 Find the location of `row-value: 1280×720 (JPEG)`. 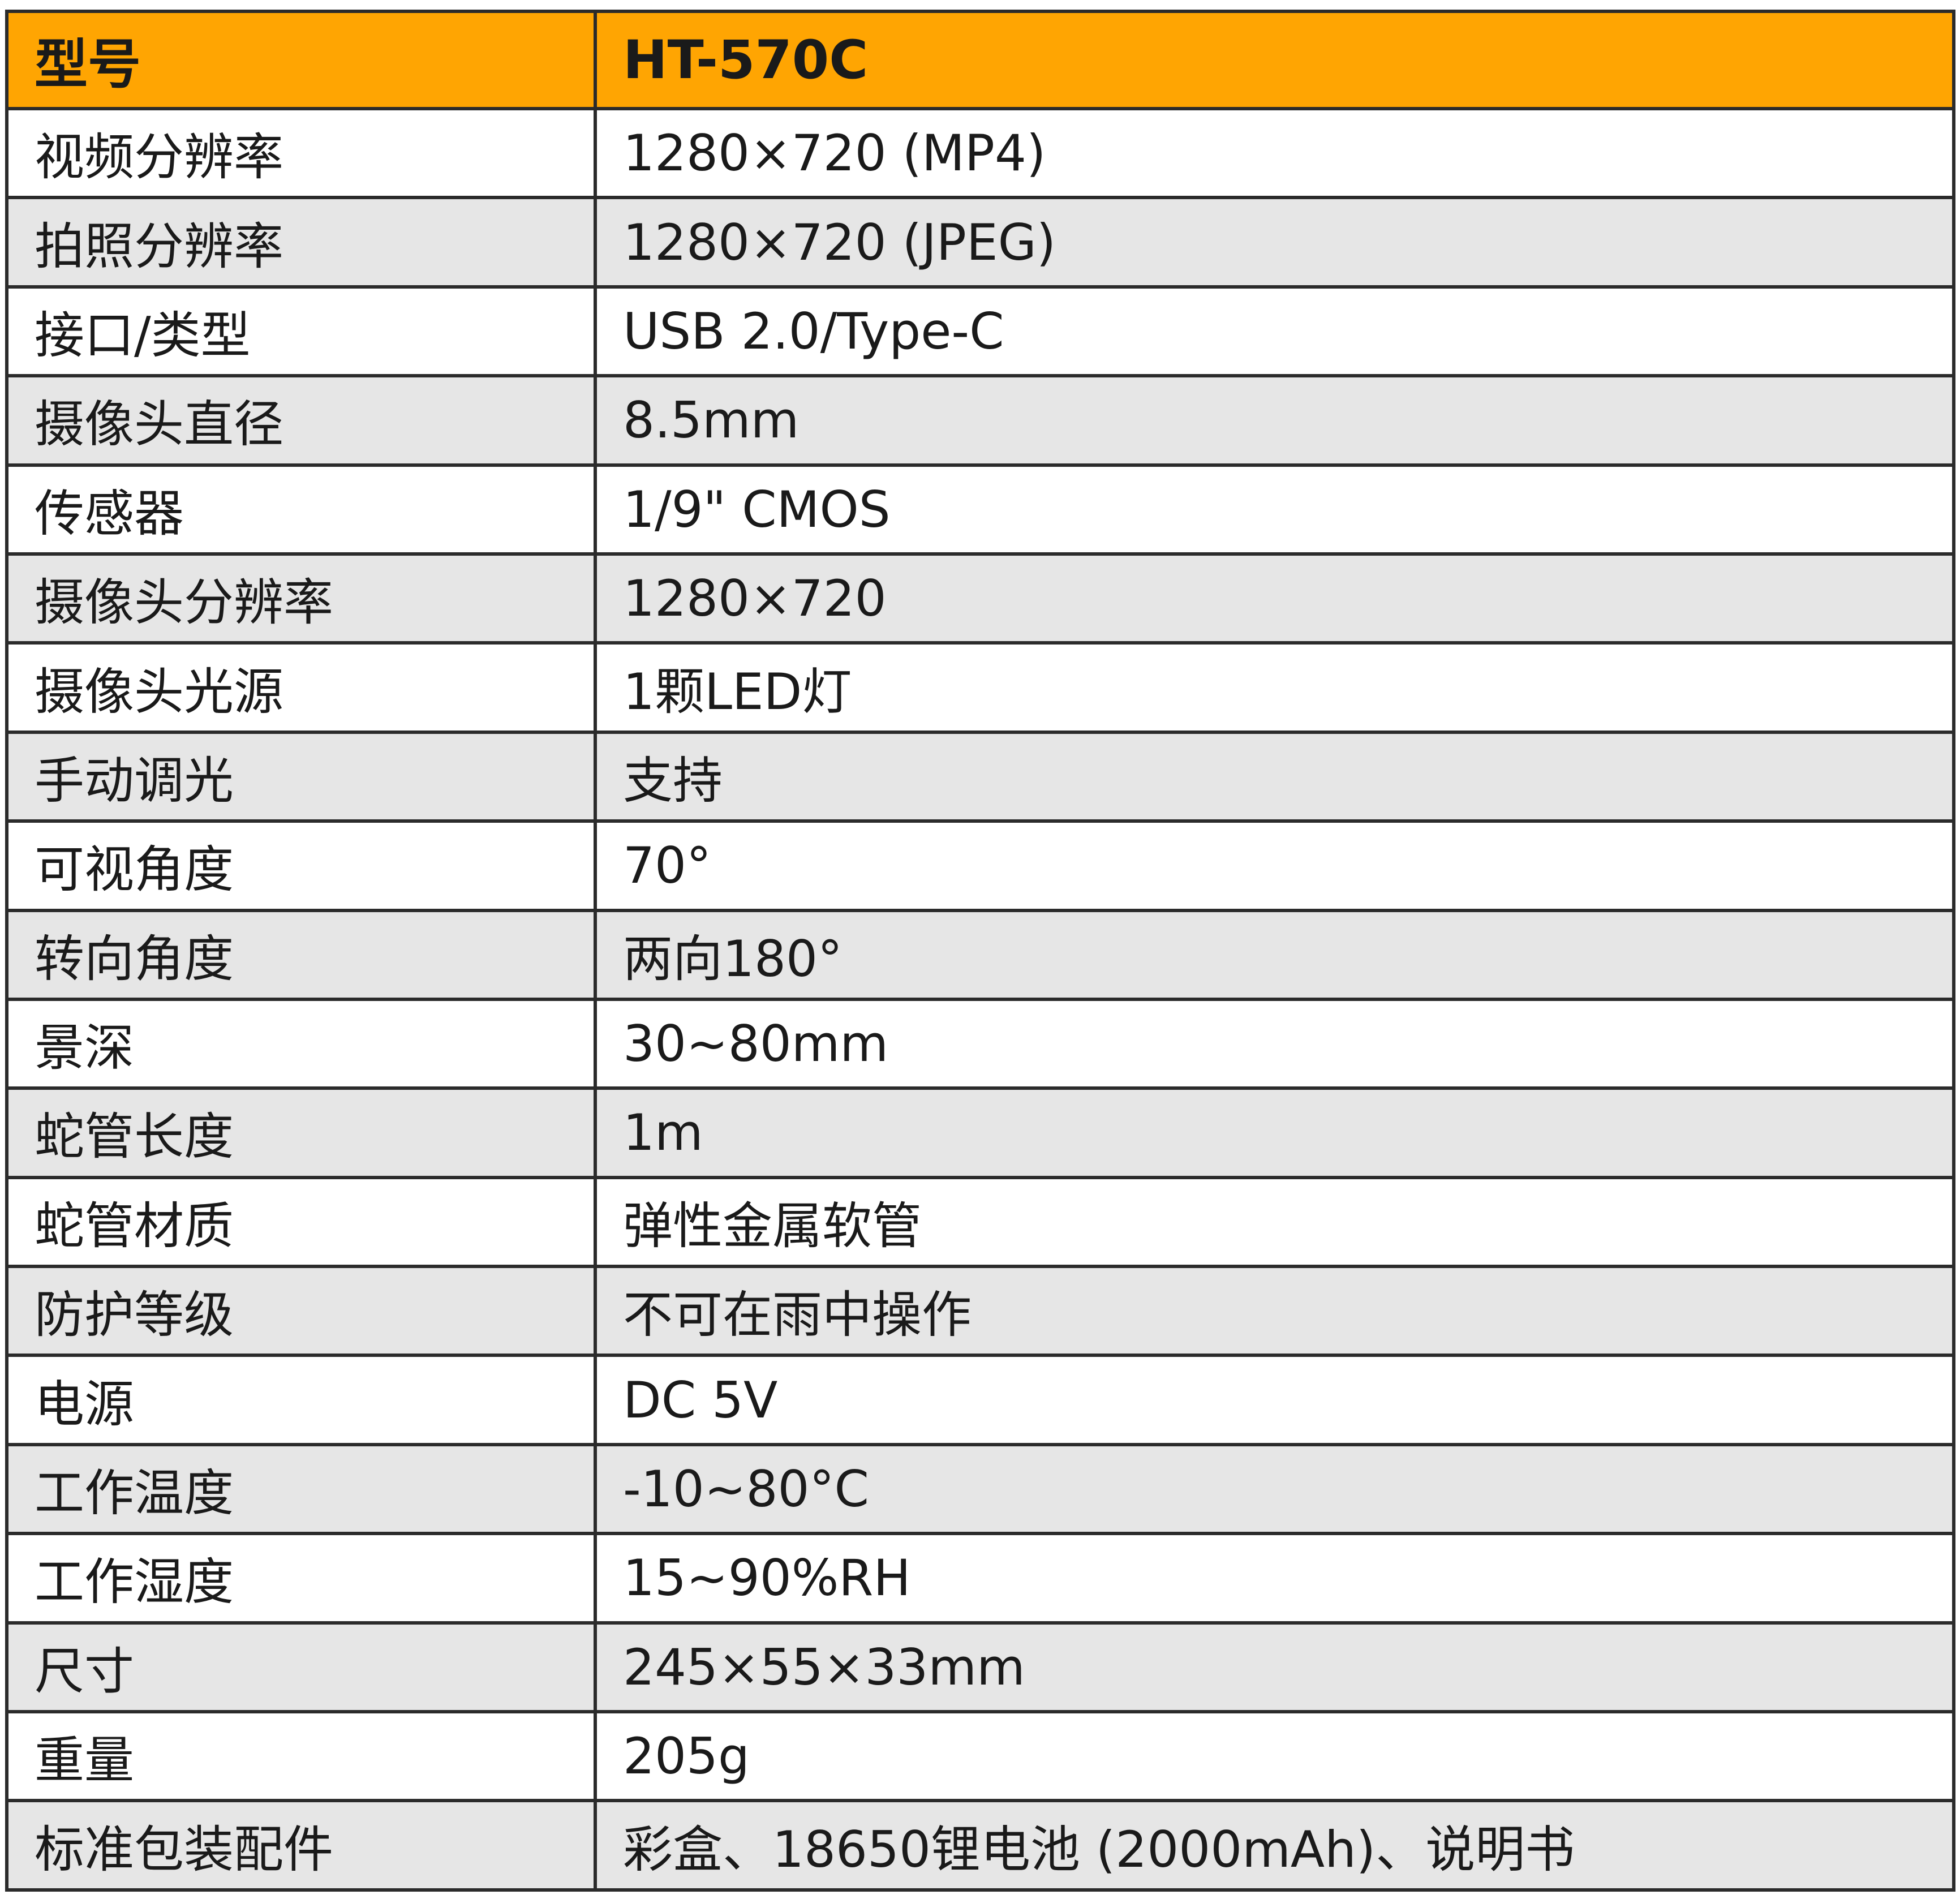

row-value: 1280×720 (JPEG) is located at coordinates (1274, 242).